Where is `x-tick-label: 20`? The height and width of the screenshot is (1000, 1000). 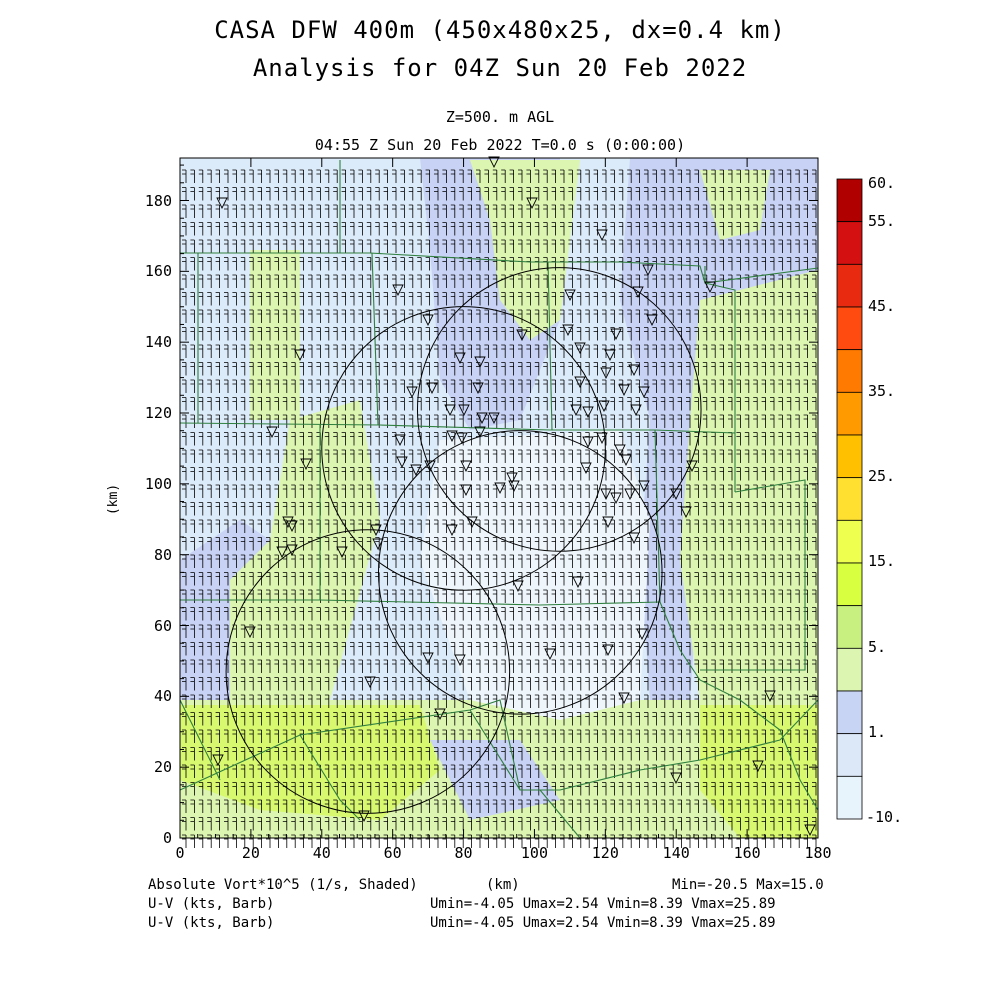 x-tick-label: 20 is located at coordinates (250, 853).